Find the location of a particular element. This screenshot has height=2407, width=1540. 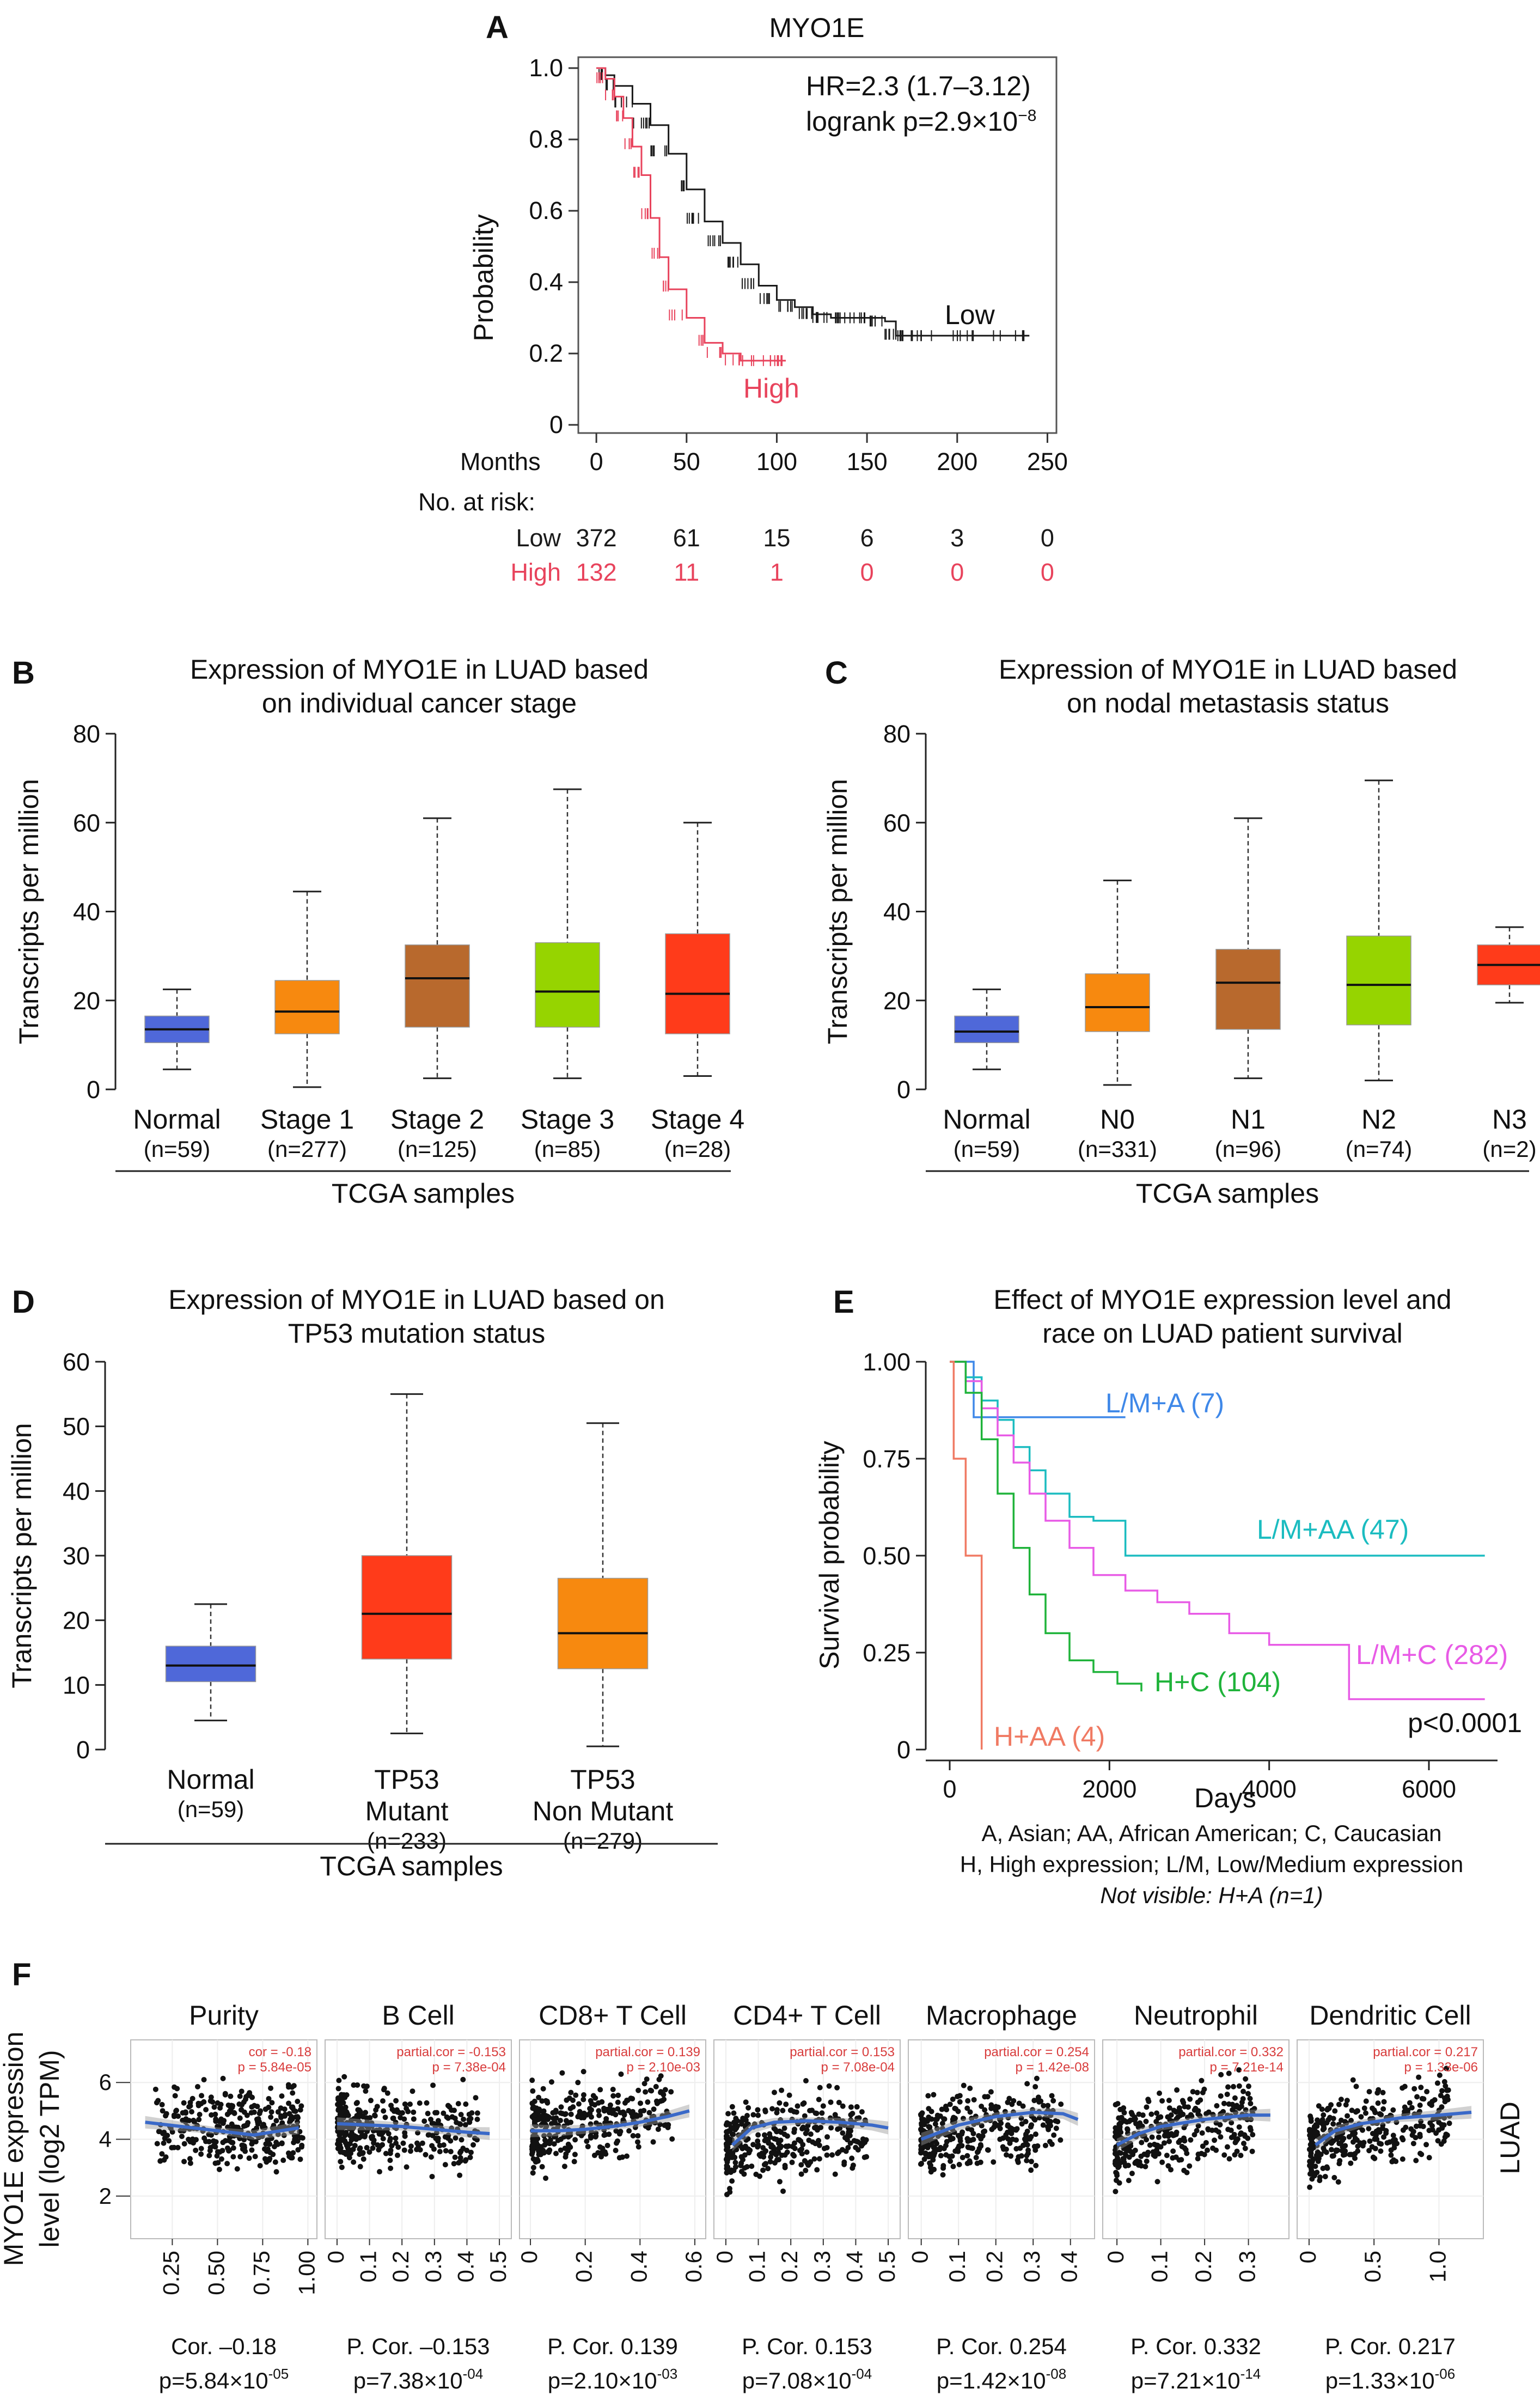

box-ytick-label: 40 is located at coordinates (896, 912).